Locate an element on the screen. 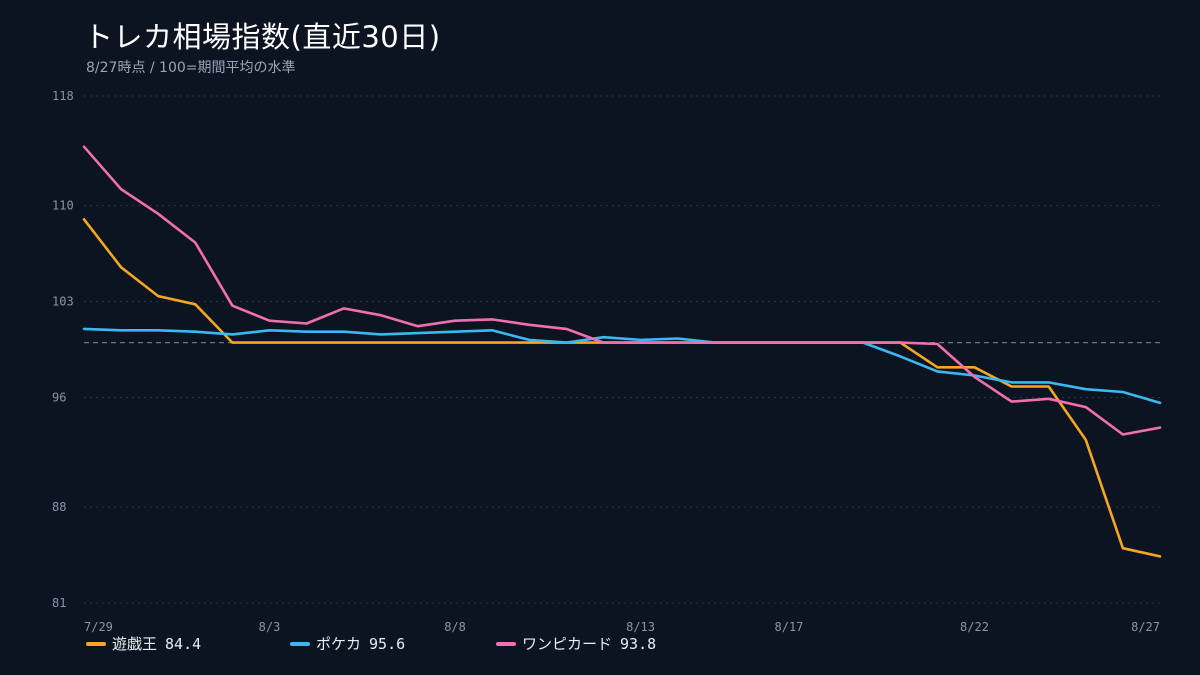  legend-item-onepiece: ワンピカード 93.8 is located at coordinates (576, 643).